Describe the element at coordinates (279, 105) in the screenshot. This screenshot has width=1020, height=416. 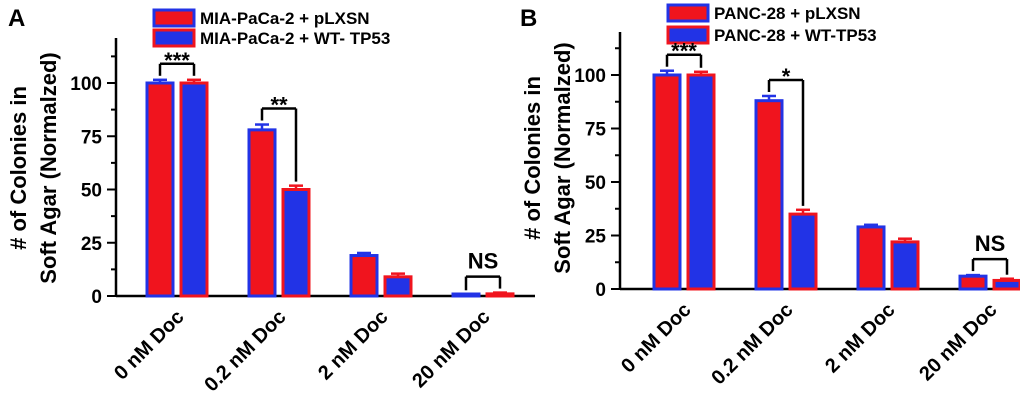
I see `significance-label: **` at that location.